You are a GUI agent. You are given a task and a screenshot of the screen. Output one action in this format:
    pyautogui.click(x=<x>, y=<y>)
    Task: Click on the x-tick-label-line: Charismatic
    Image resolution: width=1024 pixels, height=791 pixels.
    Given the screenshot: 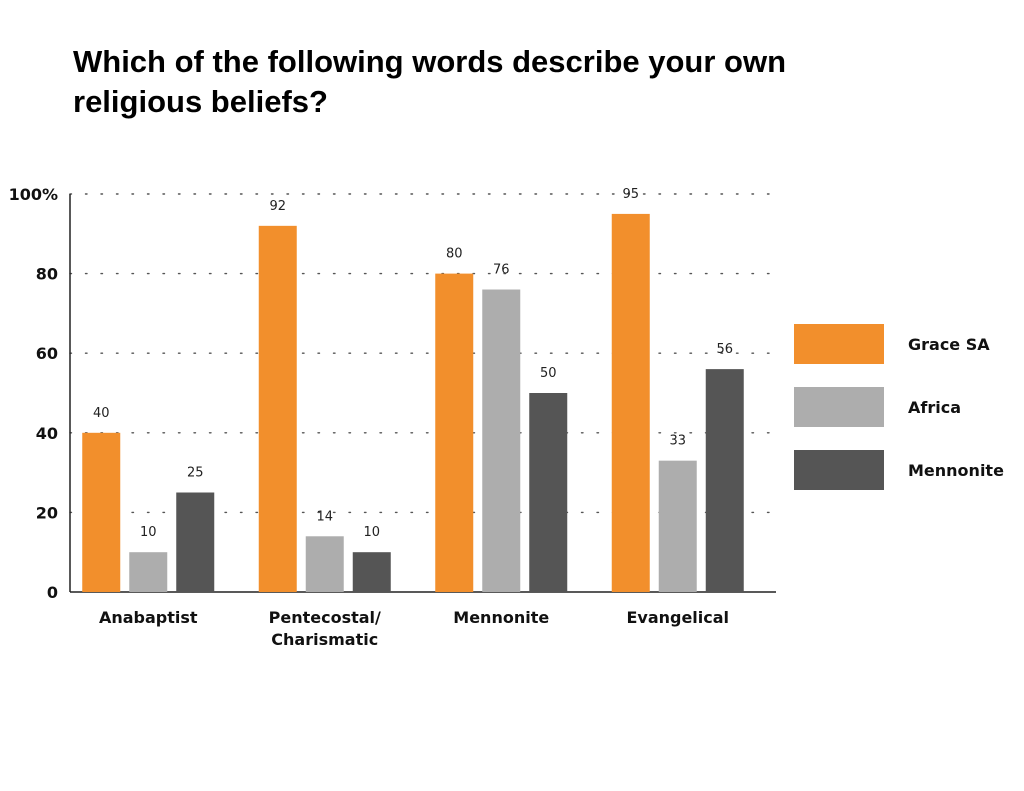 What is the action you would take?
    pyautogui.click(x=324, y=639)
    